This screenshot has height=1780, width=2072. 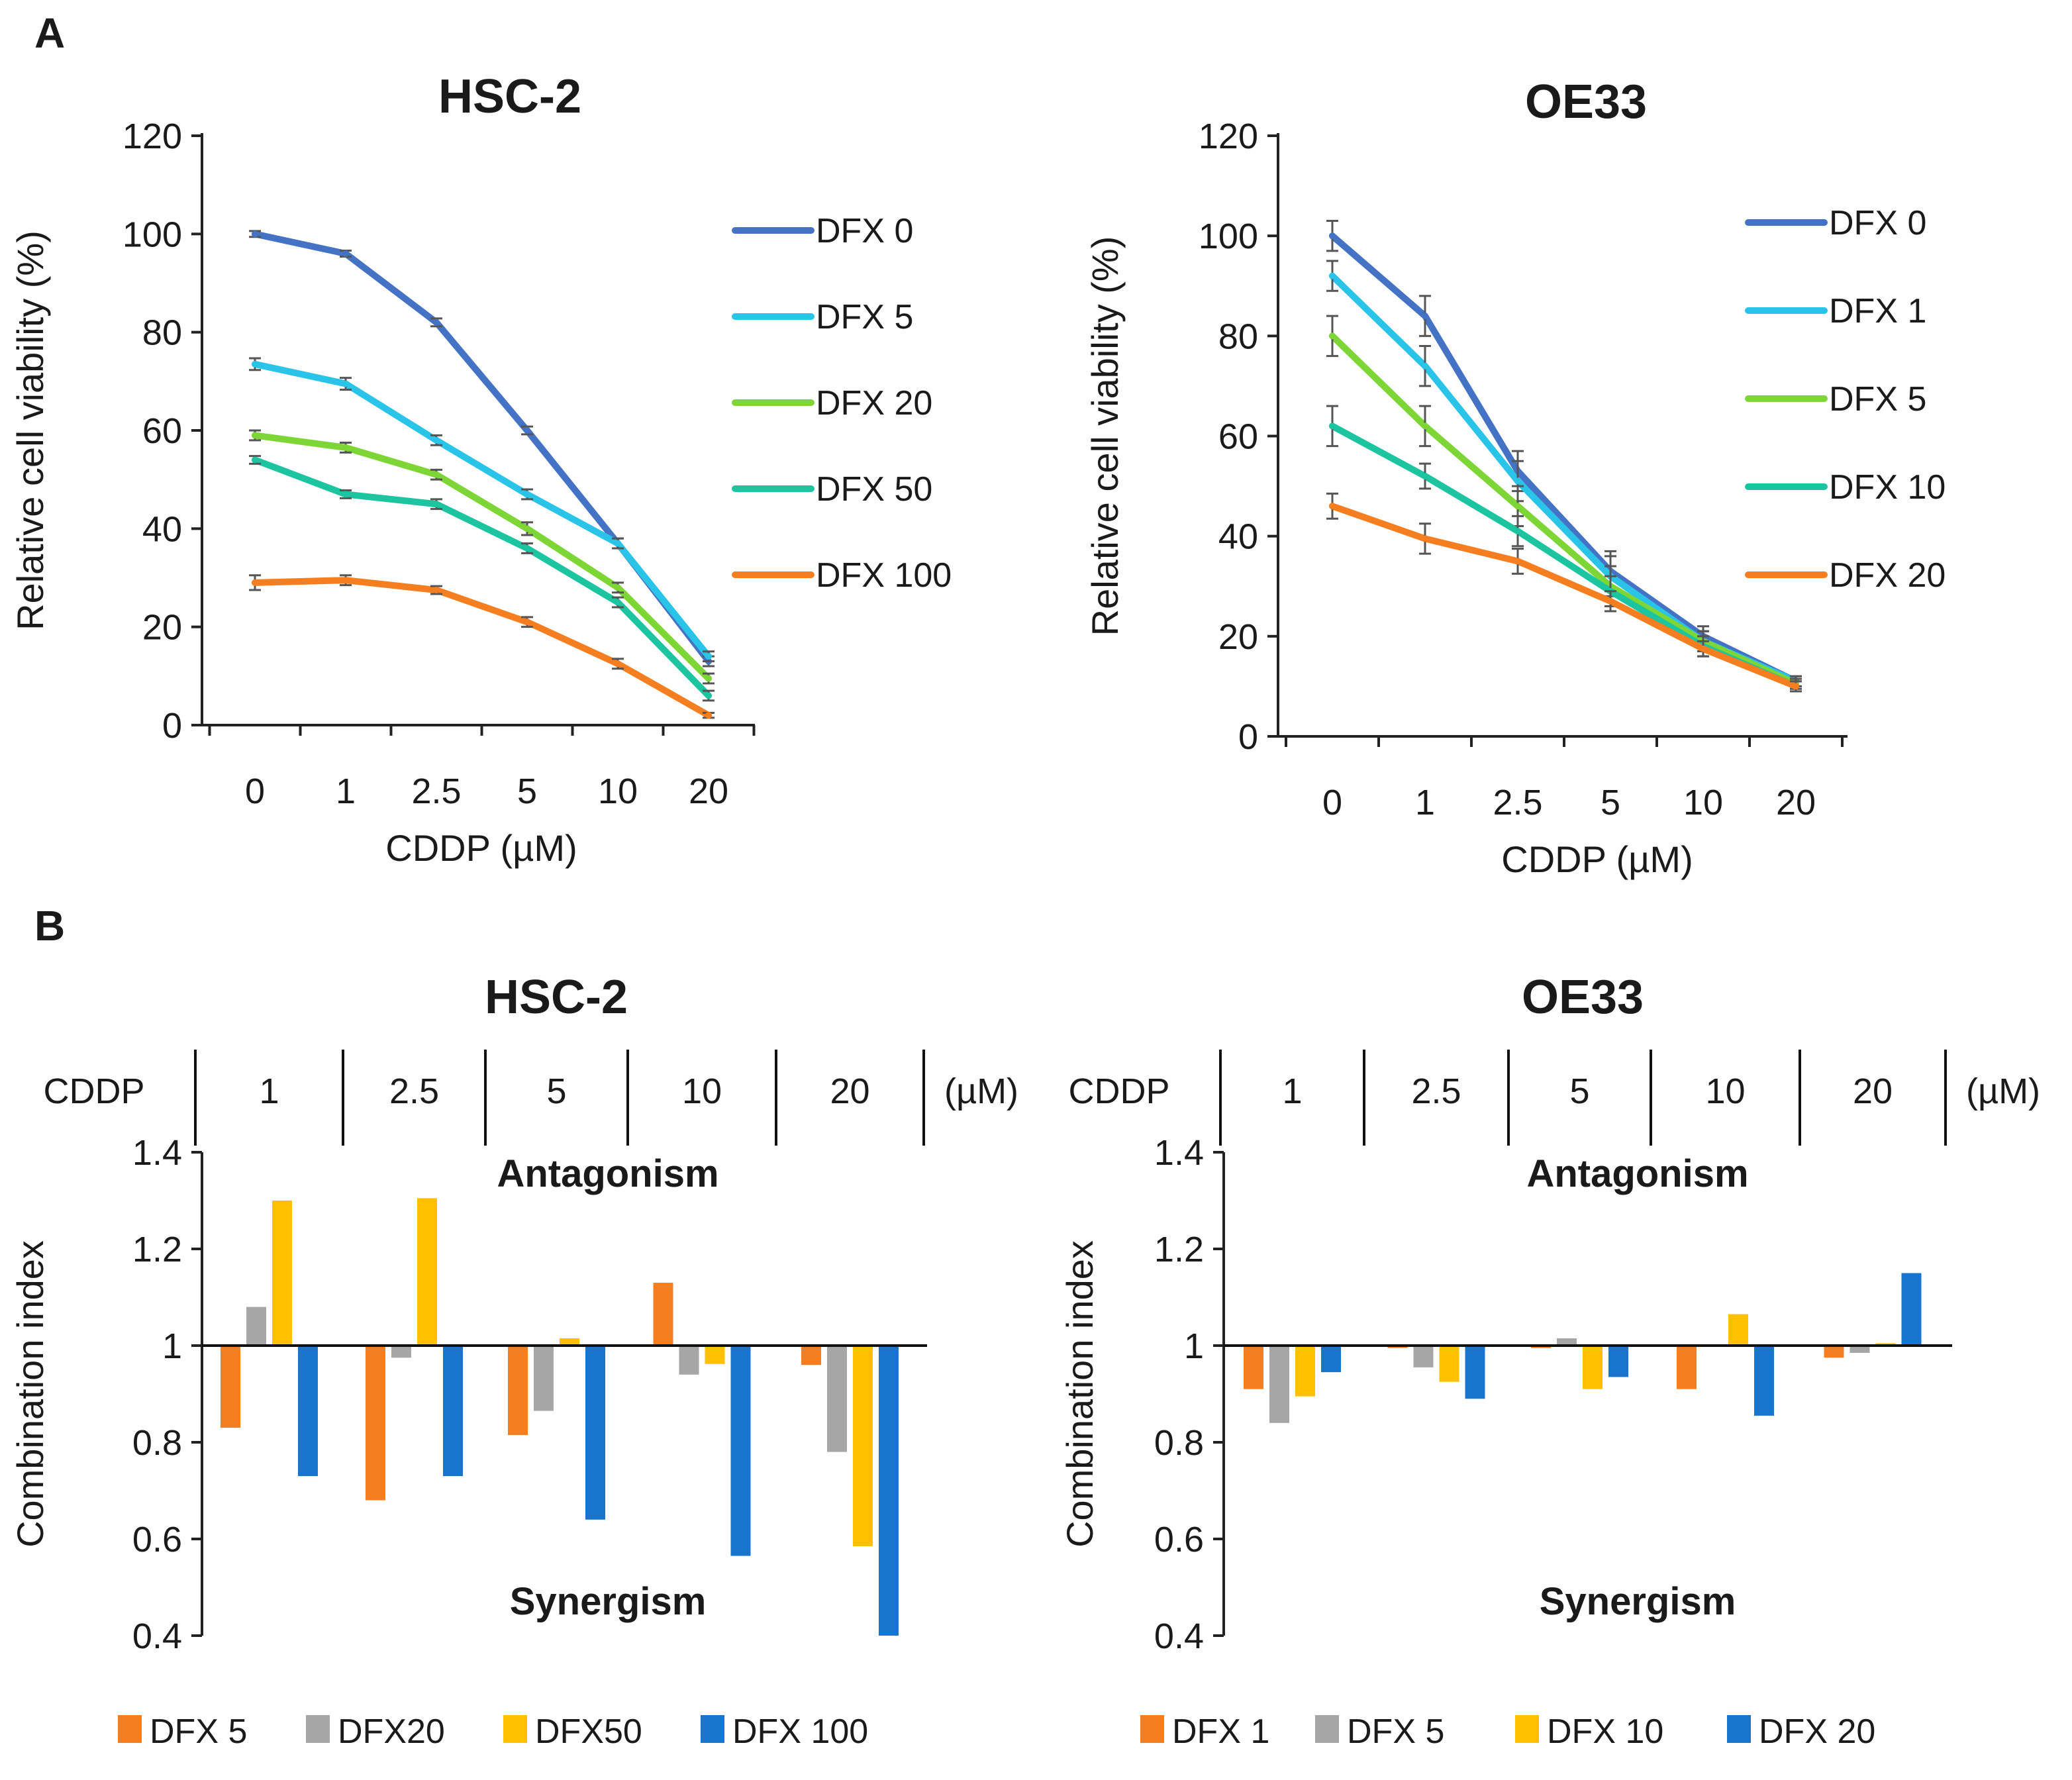 I want to click on chart-title: OE33, so click(x=1586, y=101).